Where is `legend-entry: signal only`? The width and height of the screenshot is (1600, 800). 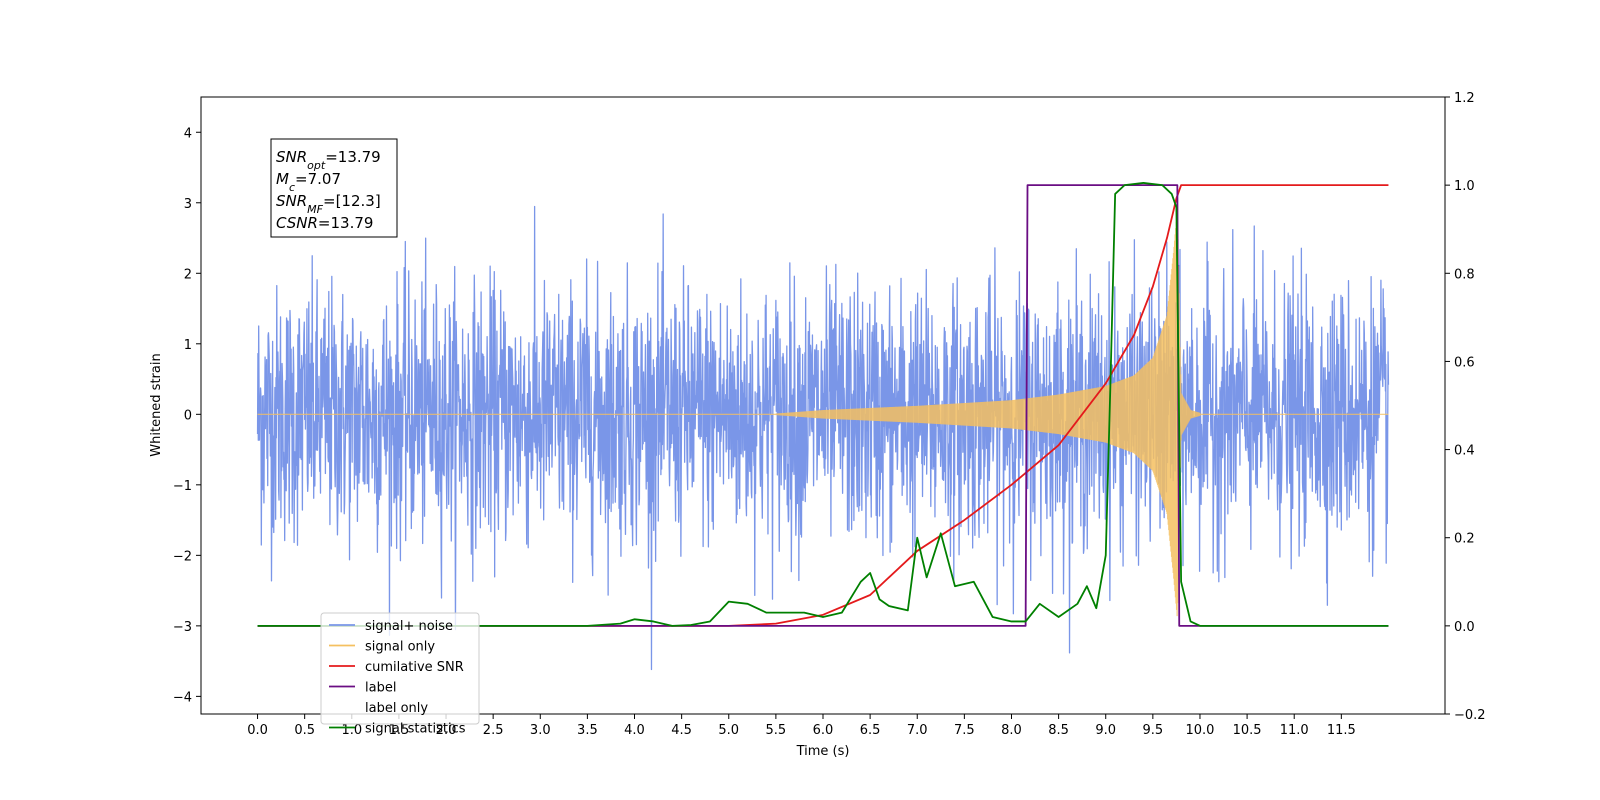
legend-entry: signal only is located at coordinates (400, 647).